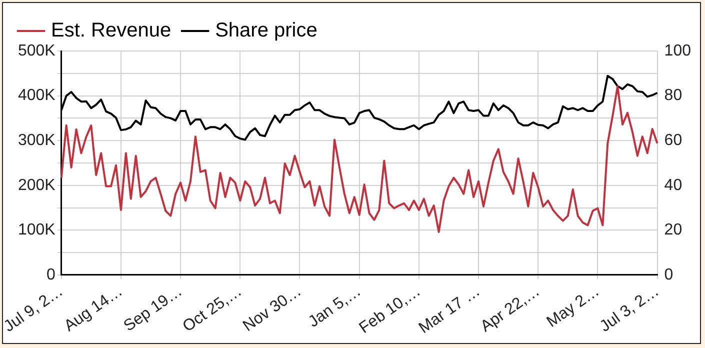 The height and width of the screenshot is (348, 705). Describe the element at coordinates (673, 185) in the screenshot. I see `y2-tick-label: 40` at that location.